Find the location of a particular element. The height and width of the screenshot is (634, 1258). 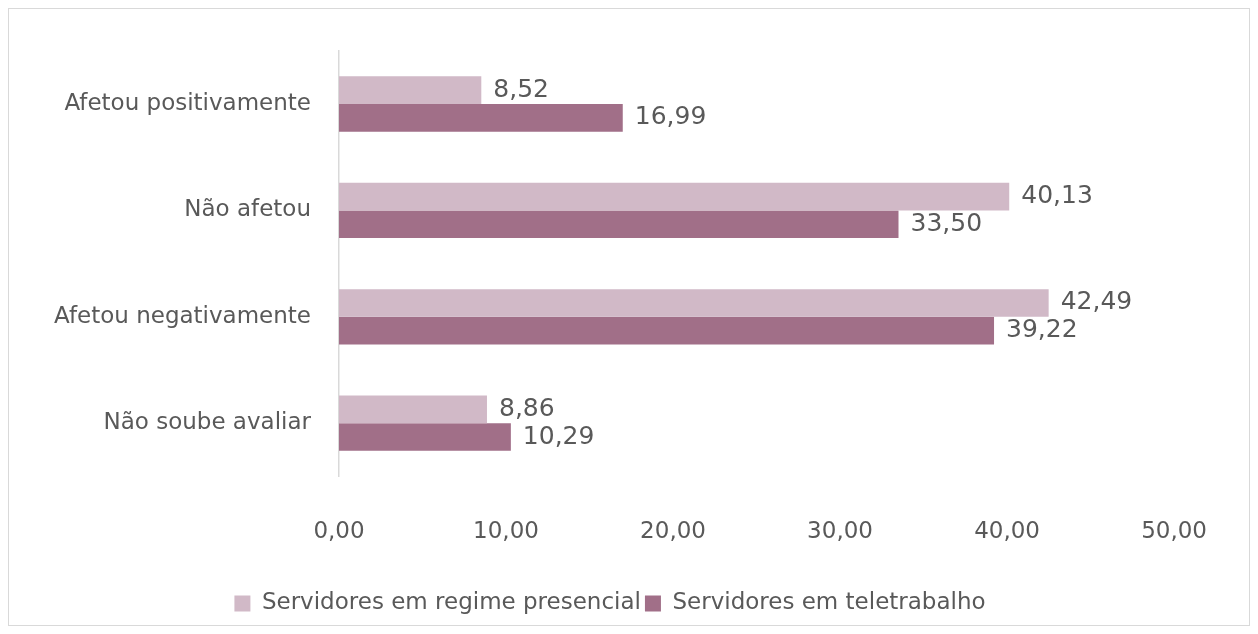

y-tick-label: Não soube avaliar is located at coordinates (207, 421).